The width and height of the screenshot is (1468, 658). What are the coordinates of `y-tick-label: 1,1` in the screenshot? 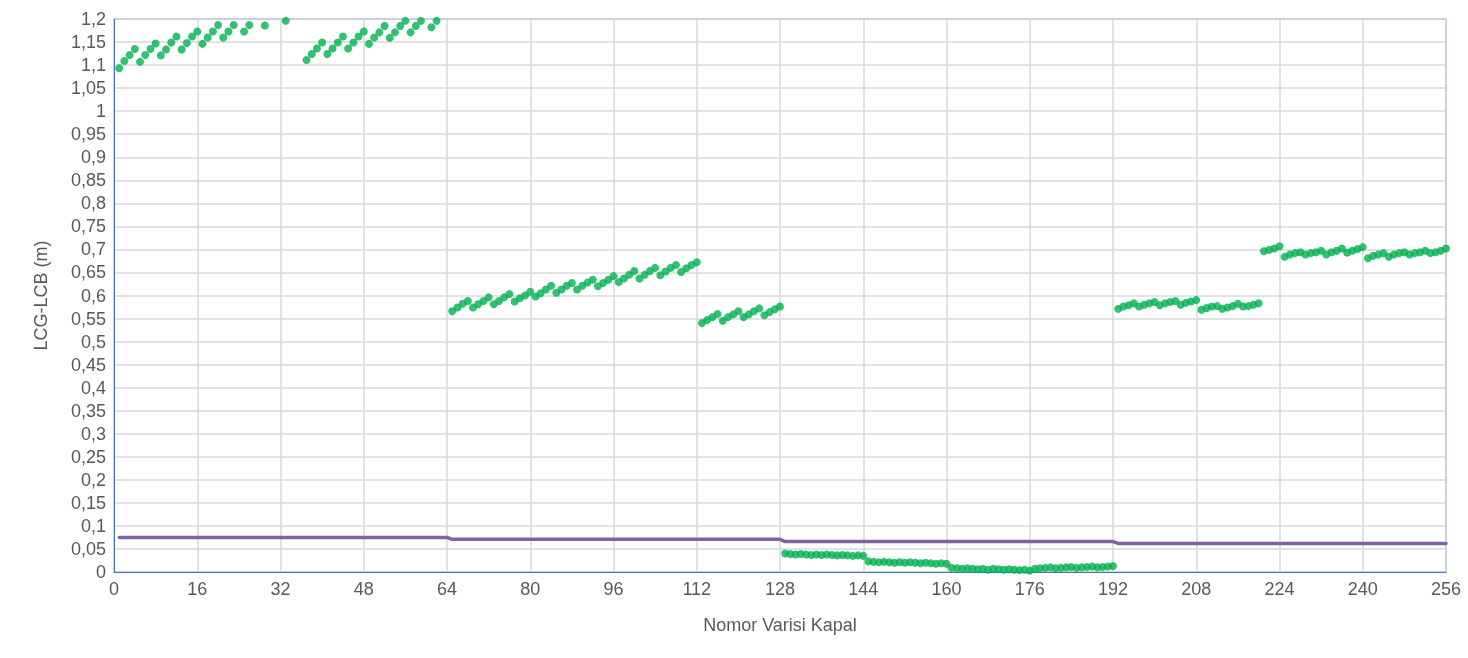 It's located at (93, 65).